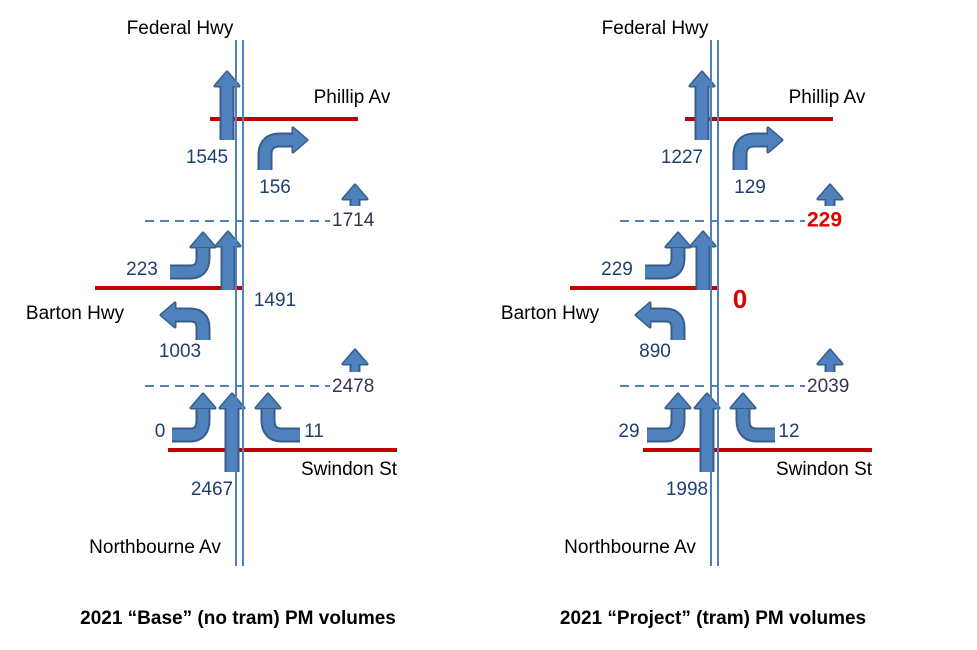 The width and height of the screenshot is (977, 650). I want to click on section-volume: 229, so click(824, 220).